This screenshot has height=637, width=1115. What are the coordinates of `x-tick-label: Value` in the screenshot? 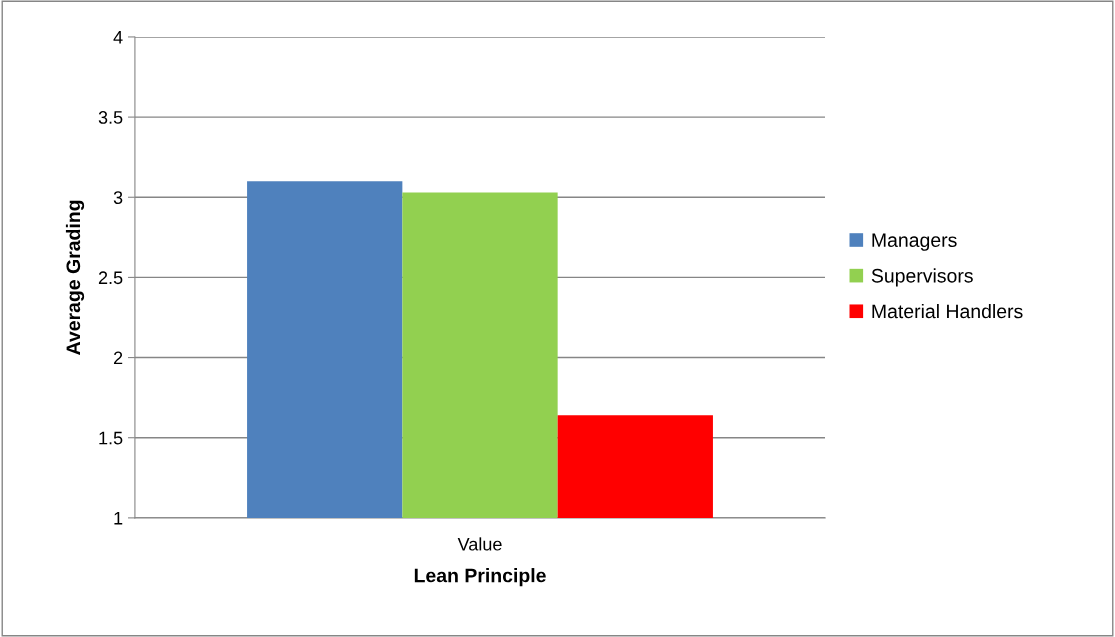 It's located at (479, 544).